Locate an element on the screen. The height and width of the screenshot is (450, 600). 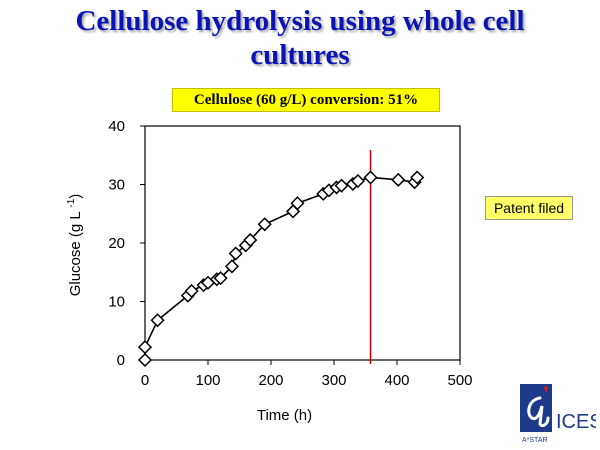
x-tick-label: 400 is located at coordinates (396, 380).